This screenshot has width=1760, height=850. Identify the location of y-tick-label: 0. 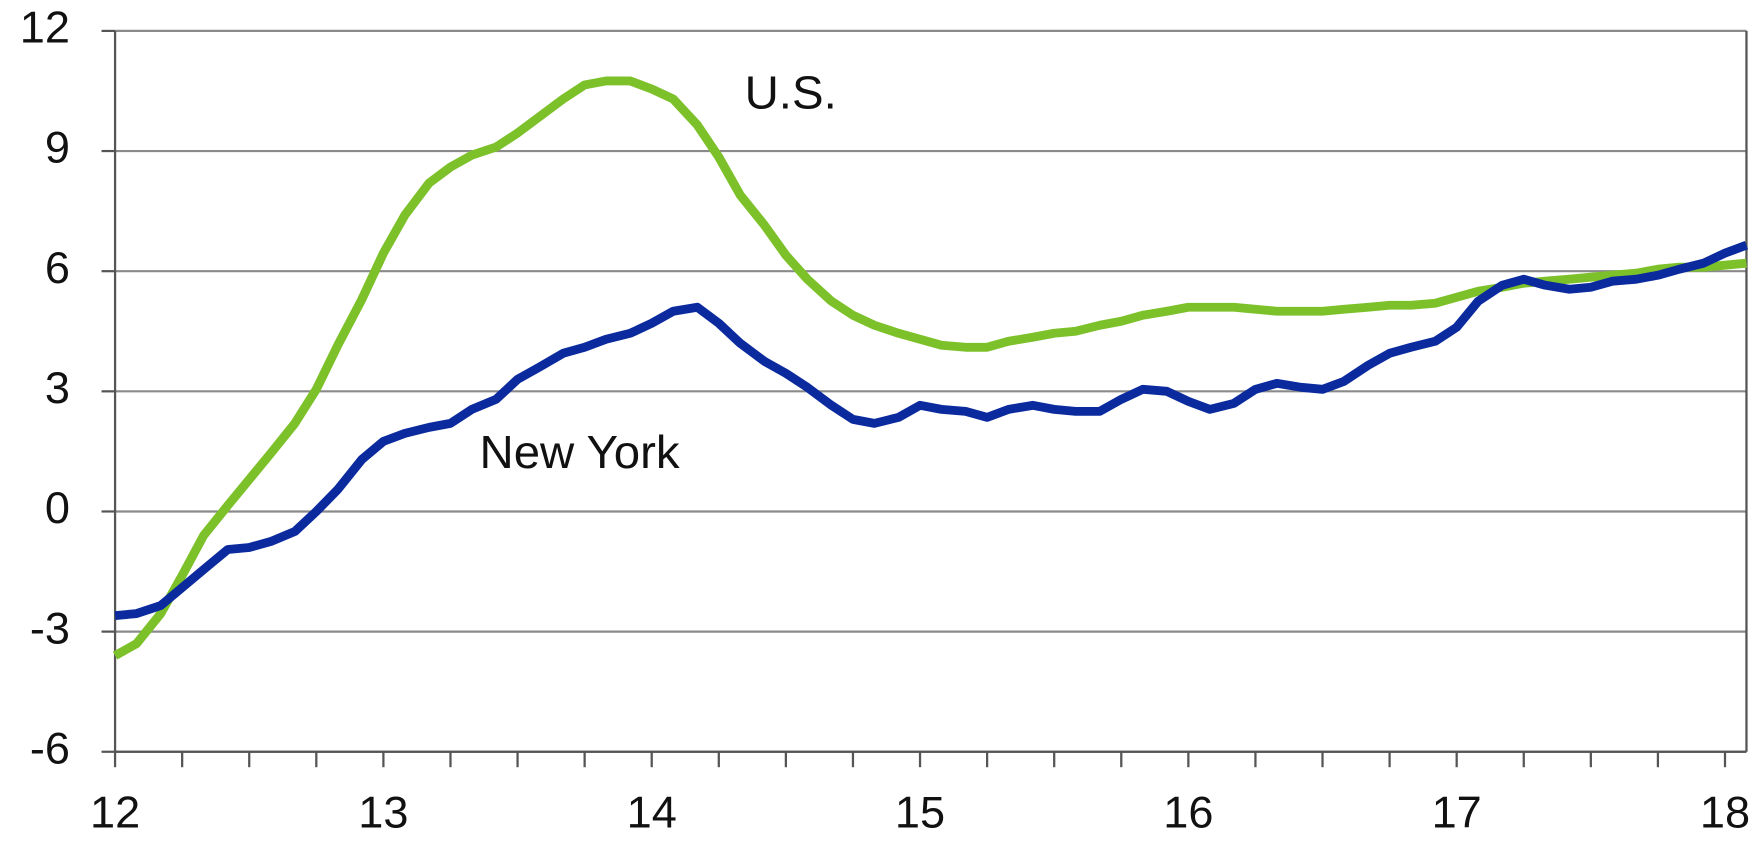
(57, 509).